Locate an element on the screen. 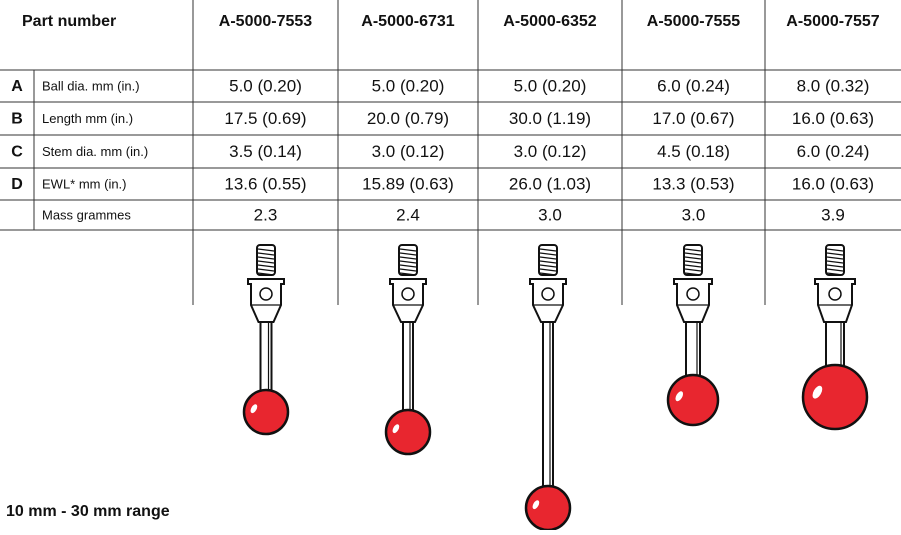 The height and width of the screenshot is (535, 901). column-header: A-5000-7557 is located at coordinates (833, 21).